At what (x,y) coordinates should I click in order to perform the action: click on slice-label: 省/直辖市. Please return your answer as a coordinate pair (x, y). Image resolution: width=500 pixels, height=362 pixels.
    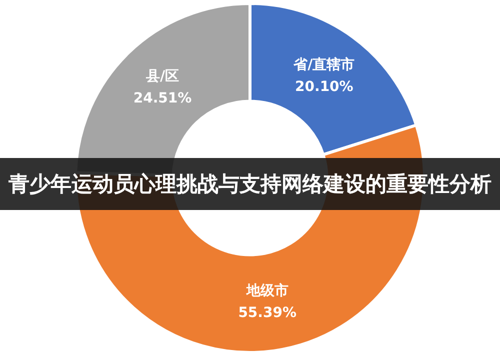
    Looking at the image, I should click on (323, 65).